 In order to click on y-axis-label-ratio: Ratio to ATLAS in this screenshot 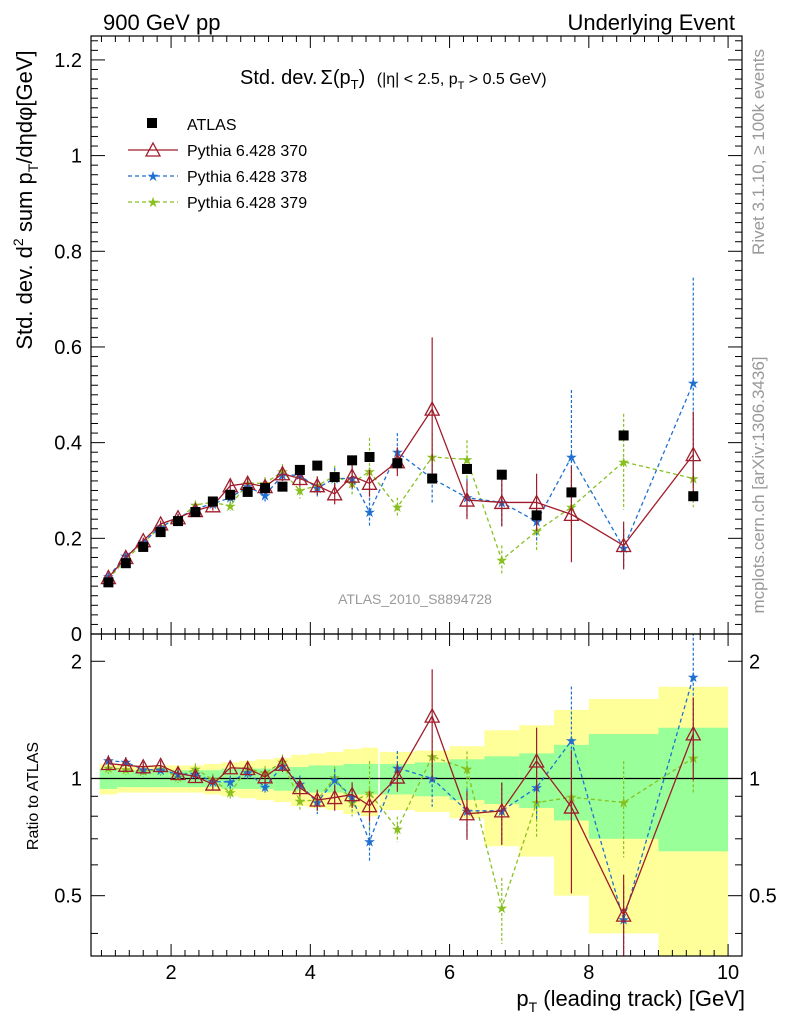, I will do `click(33, 796)`.